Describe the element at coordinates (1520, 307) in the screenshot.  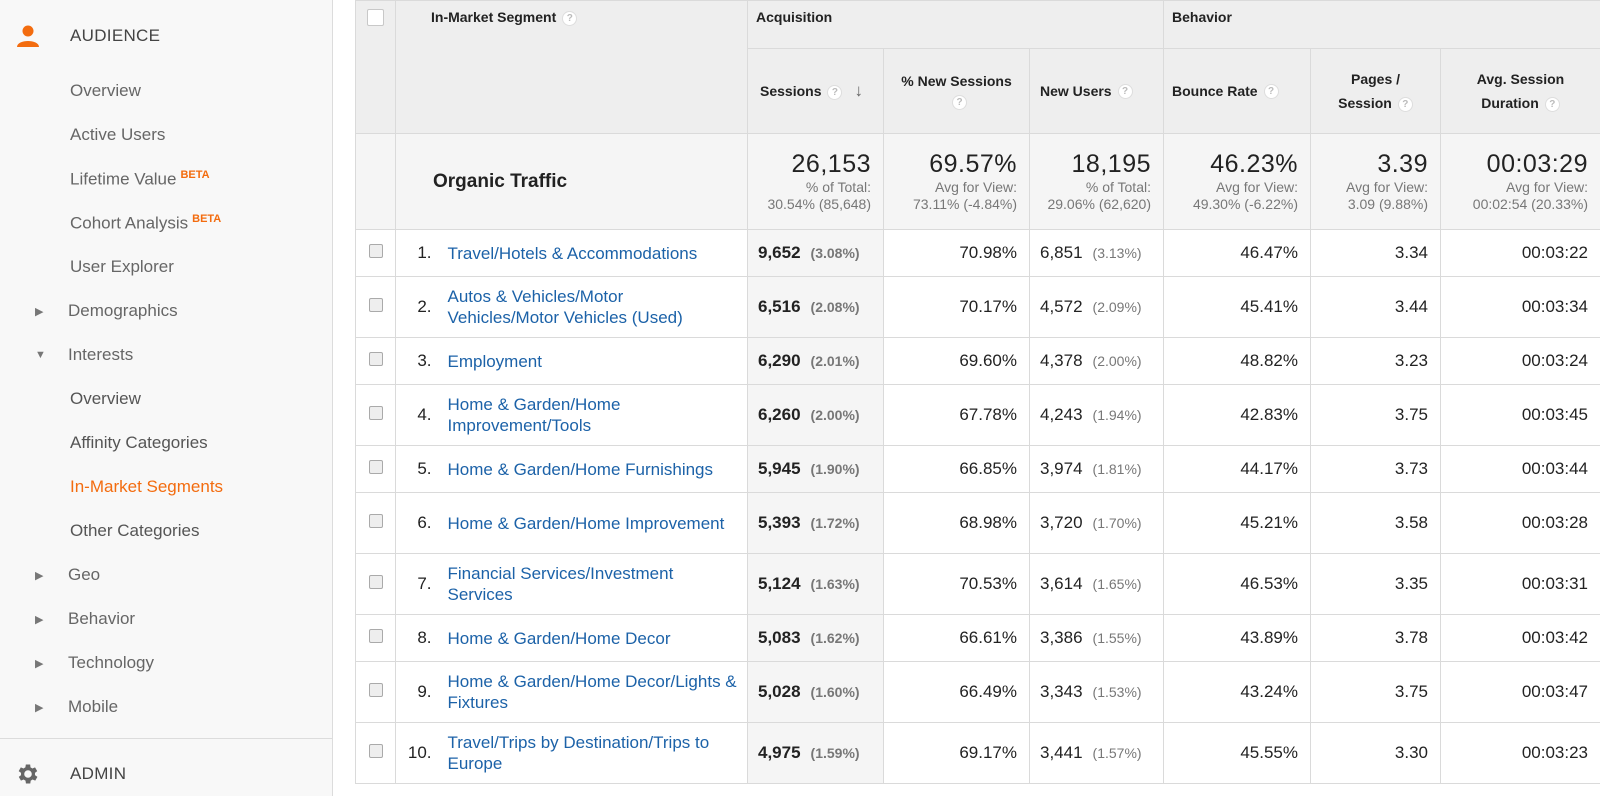
I see `duration-cell: 00:03:34` at that location.